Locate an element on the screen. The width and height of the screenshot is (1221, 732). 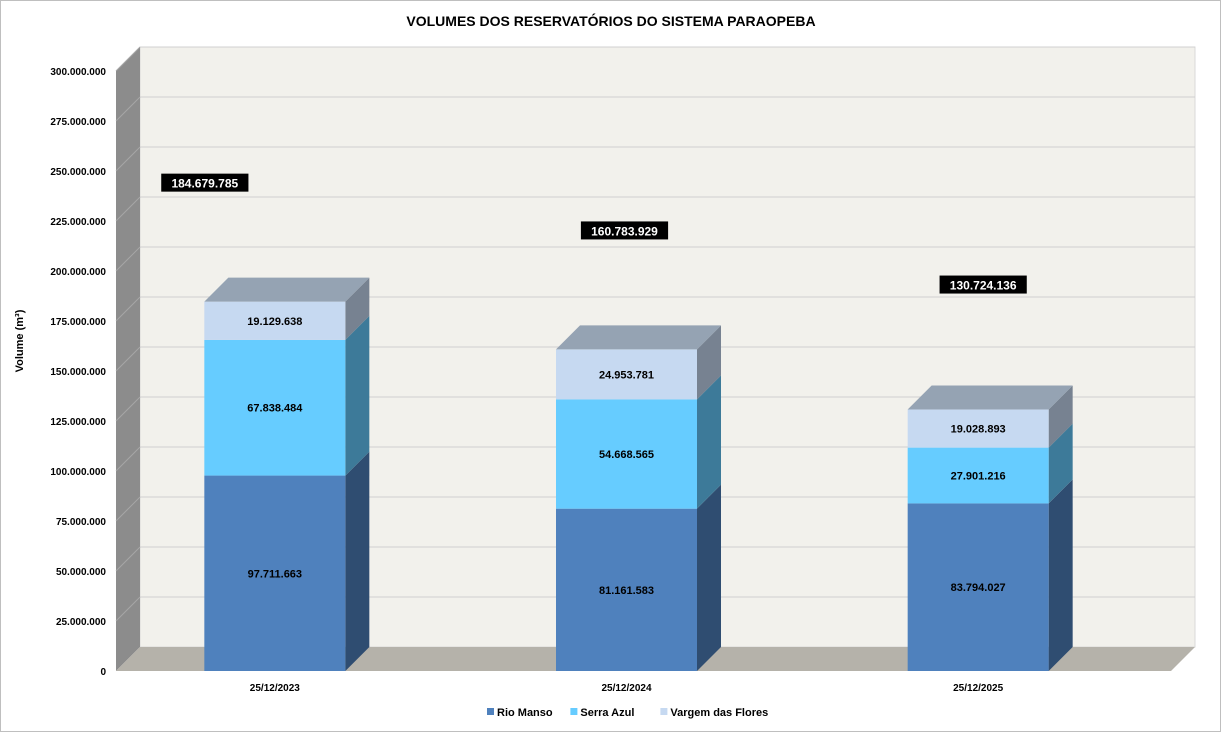
y-tick-label: 125.000.000 is located at coordinates (78, 422).